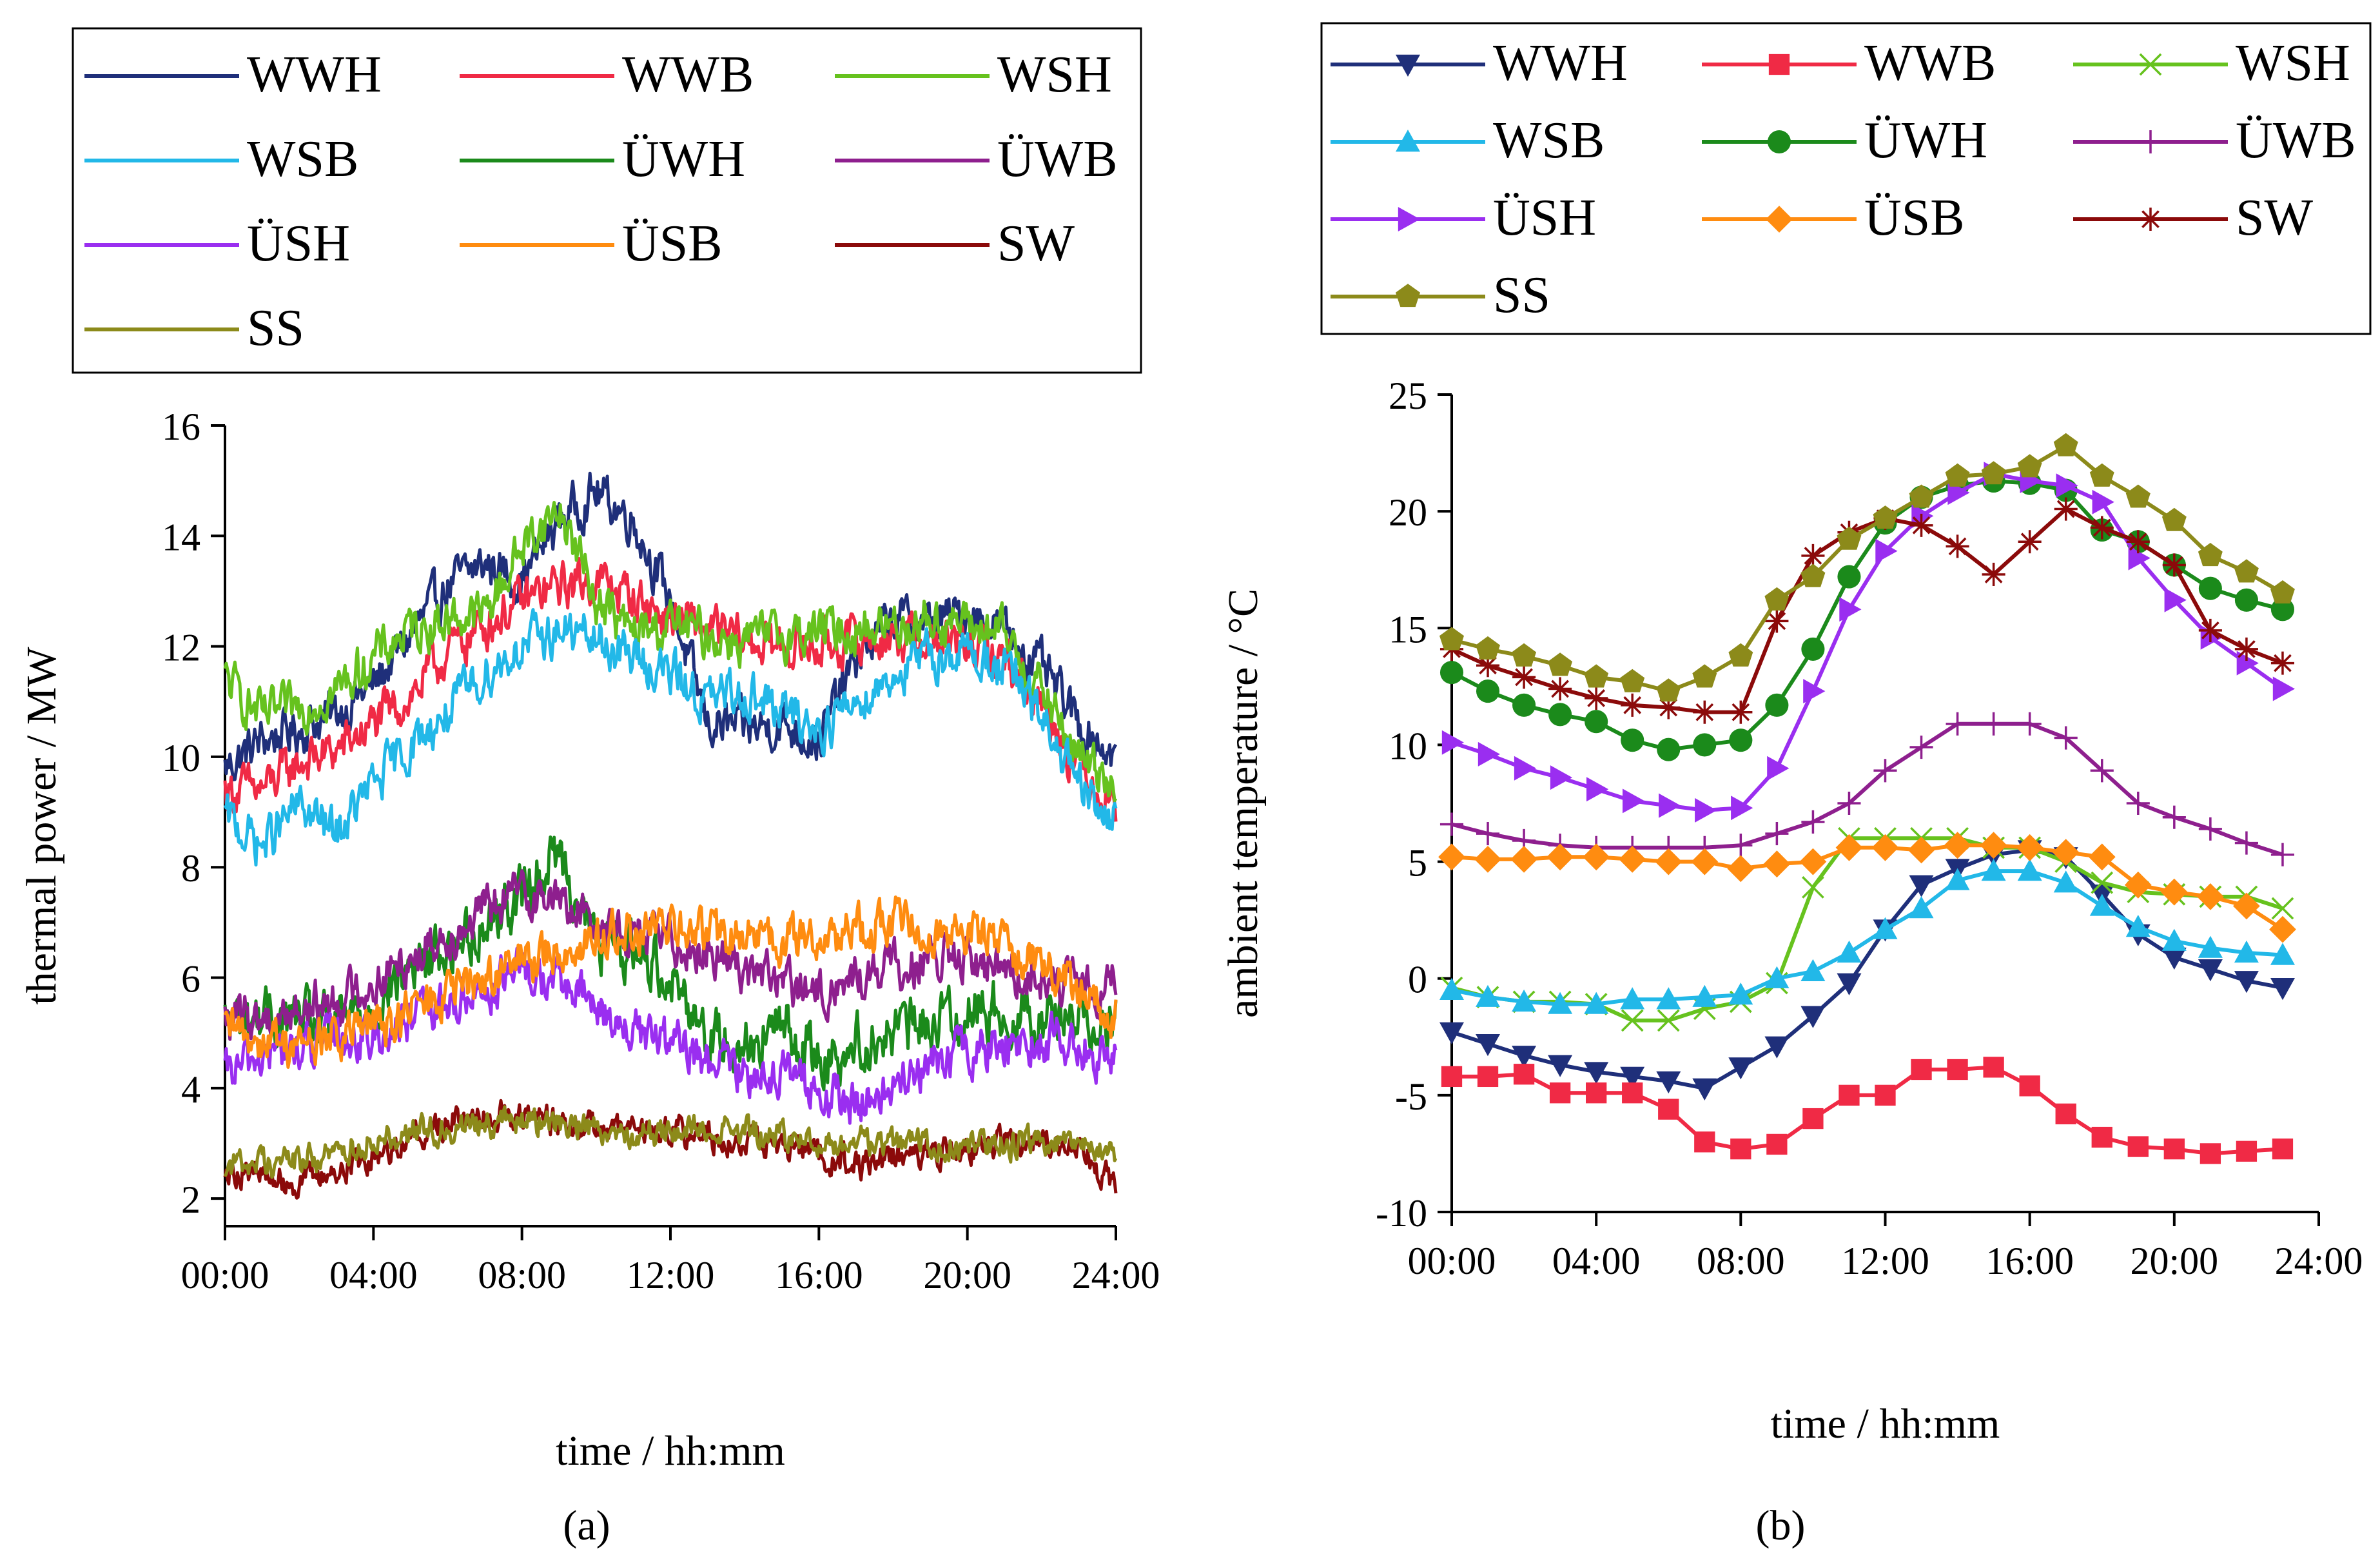  Describe the element at coordinates (1464, 218) in the screenshot. I see `legend-item-ÜSH: ÜSH` at that location.